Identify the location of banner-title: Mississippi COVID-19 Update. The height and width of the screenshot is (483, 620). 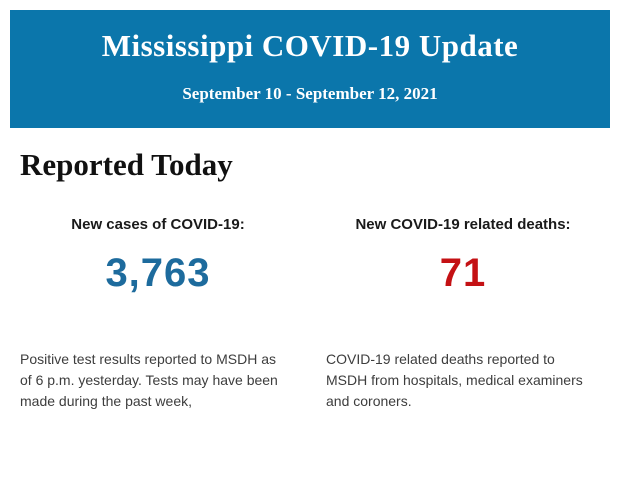
(310, 45).